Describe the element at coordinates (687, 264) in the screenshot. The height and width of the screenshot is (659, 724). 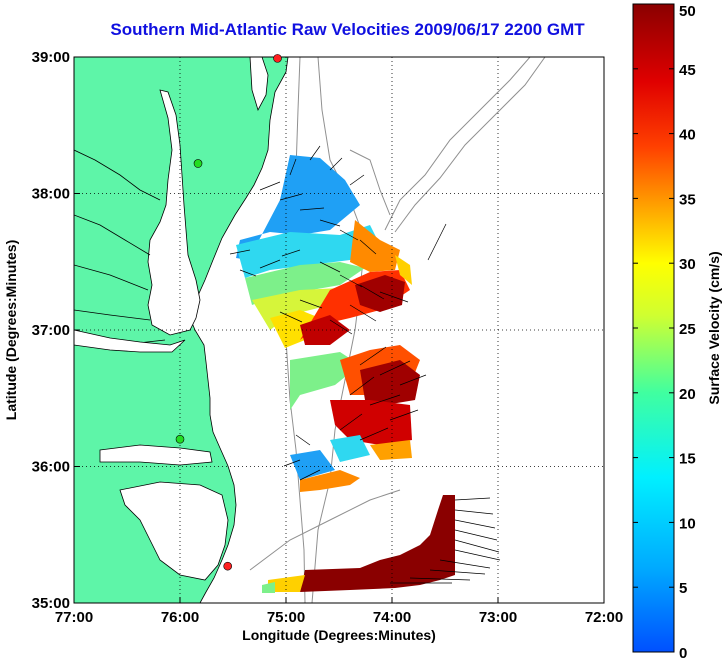
I see `colorbar-tick-label: 30` at that location.